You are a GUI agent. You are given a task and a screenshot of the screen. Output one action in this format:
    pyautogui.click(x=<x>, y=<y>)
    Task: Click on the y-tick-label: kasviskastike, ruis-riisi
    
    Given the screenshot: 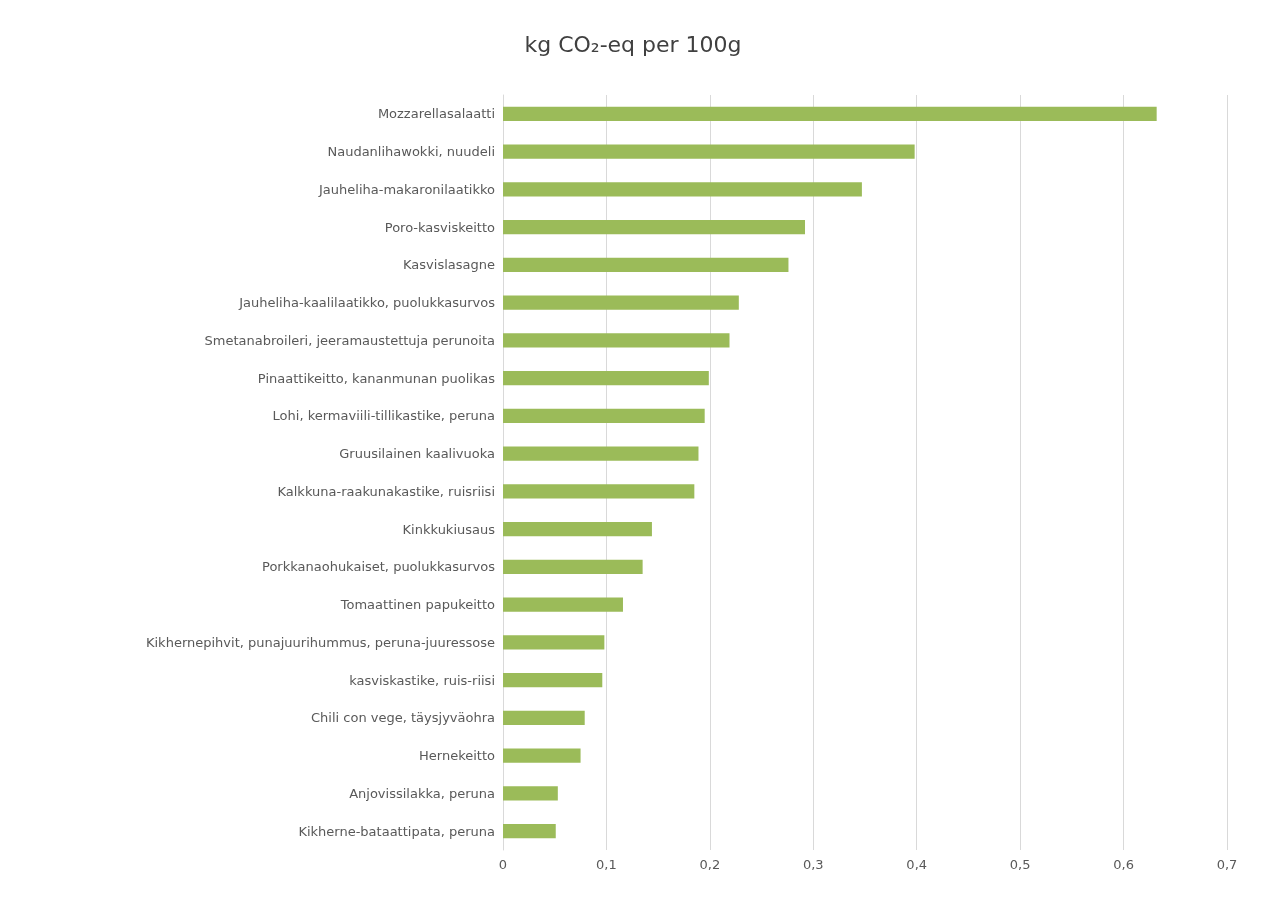 What is the action you would take?
    pyautogui.click(x=422, y=680)
    